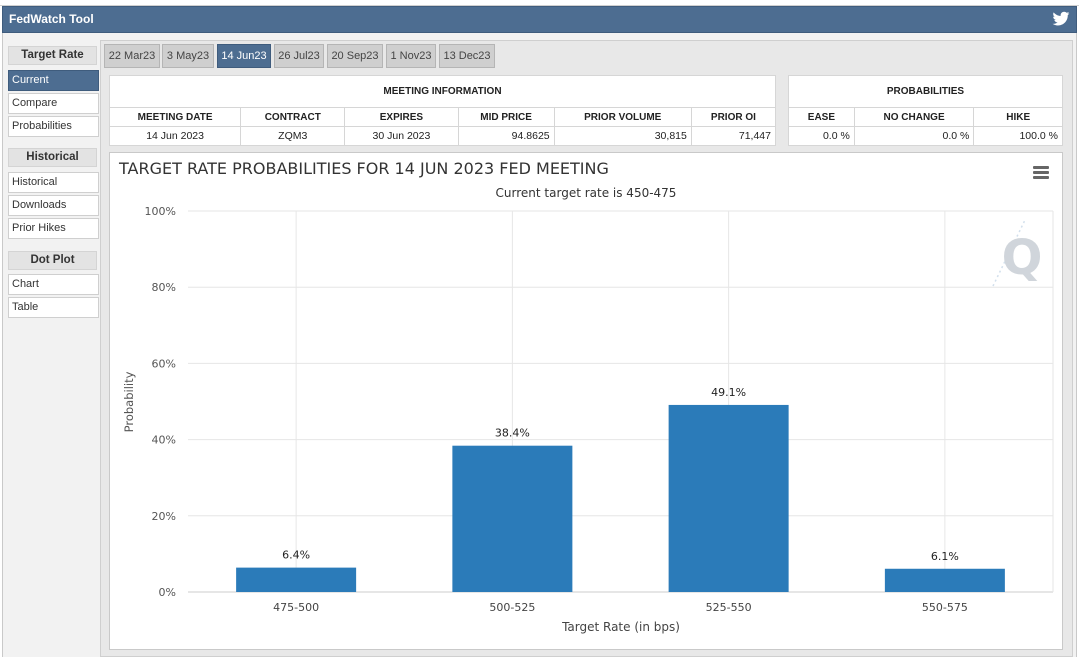 The height and width of the screenshot is (657, 1079). Describe the element at coordinates (160, 211) in the screenshot. I see `y-tick-label: 100%` at that location.